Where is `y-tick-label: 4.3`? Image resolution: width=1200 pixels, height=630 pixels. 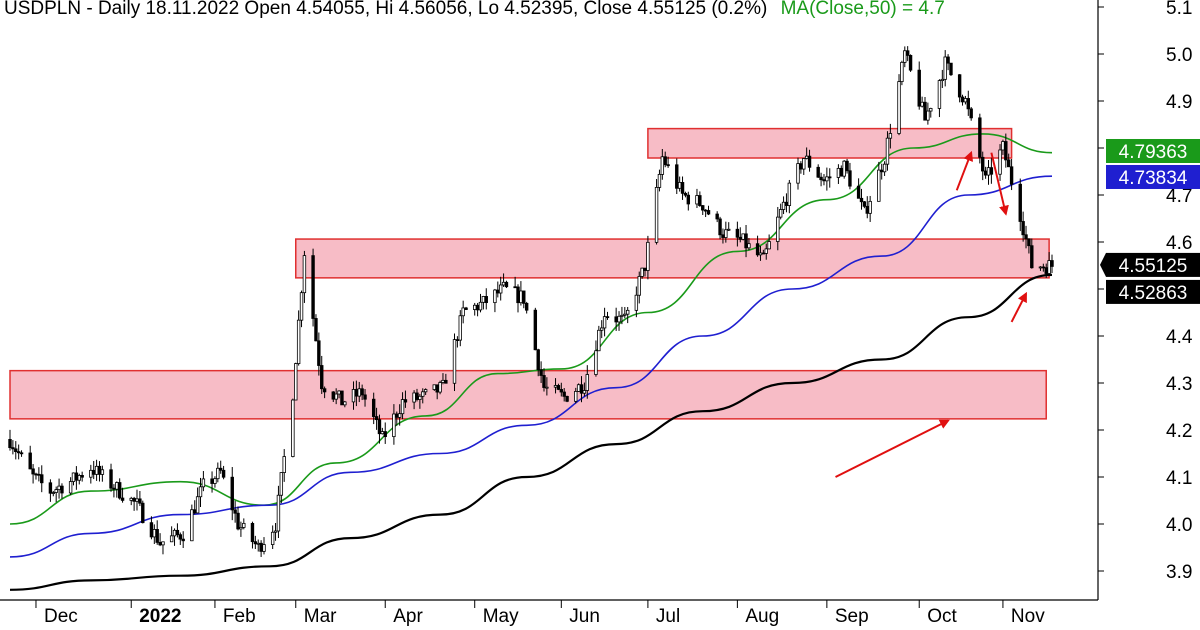
y-tick-label: 4.3 is located at coordinates (1179, 384).